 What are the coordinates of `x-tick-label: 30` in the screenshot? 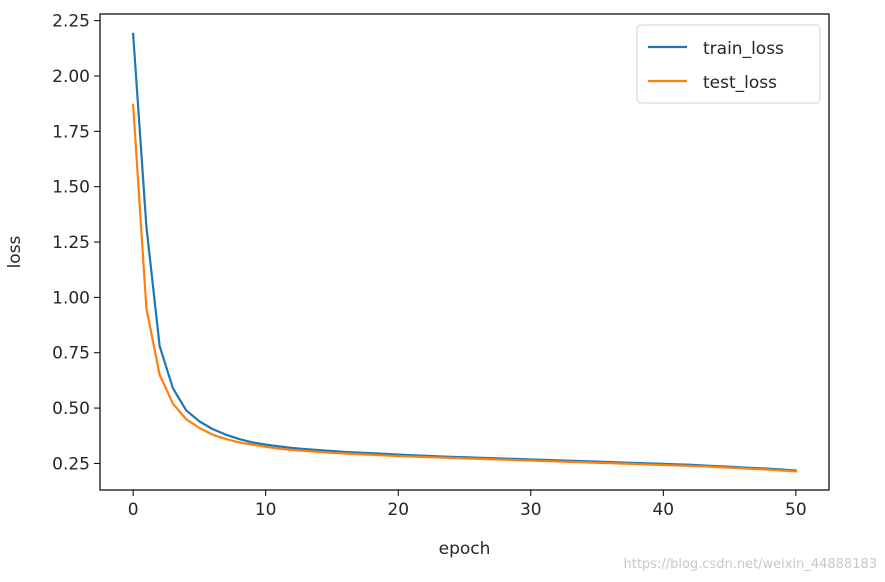 It's located at (531, 510).